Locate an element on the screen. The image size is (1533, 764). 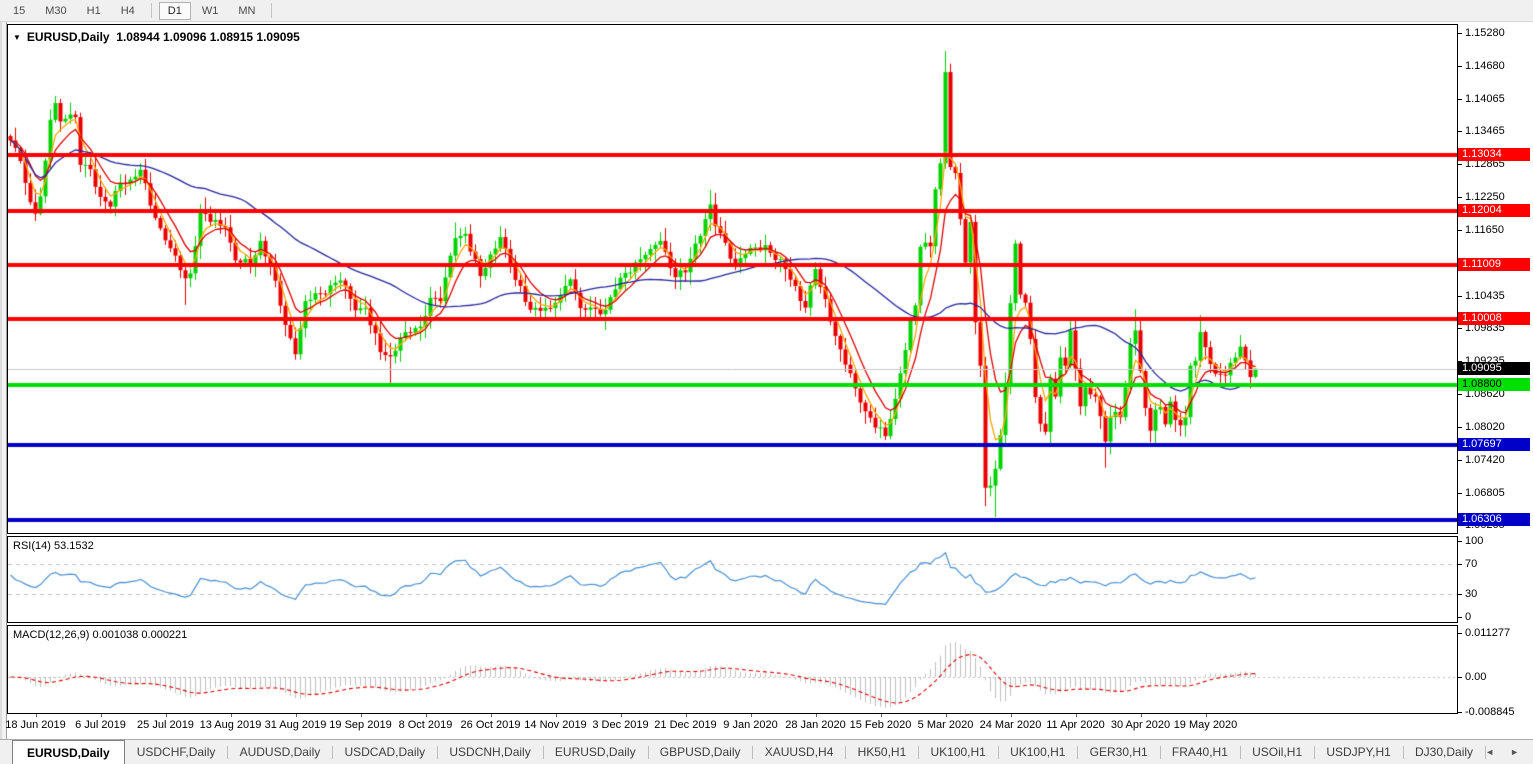
chart-tab-hk50-h1: HK50,H1 is located at coordinates (882, 752).